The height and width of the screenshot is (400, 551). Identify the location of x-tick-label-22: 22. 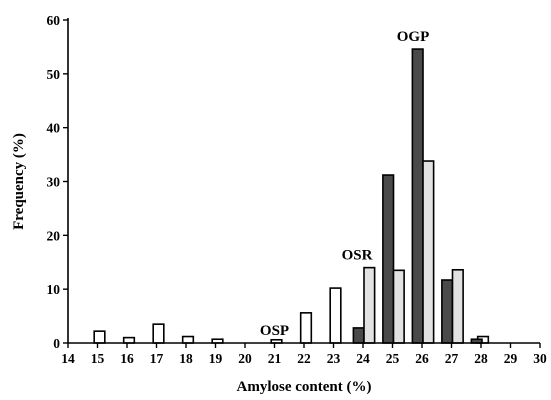
(304, 358).